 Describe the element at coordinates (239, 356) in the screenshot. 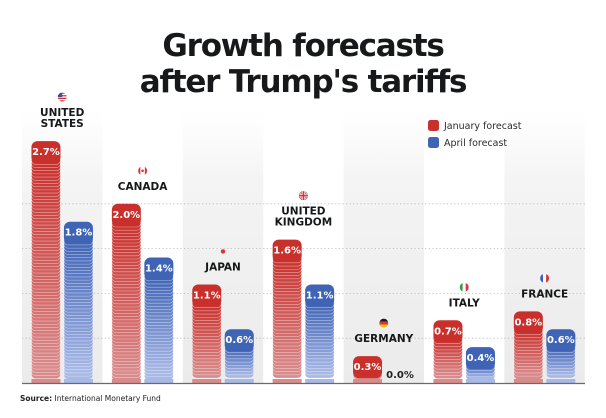

I see `april-bar-japan` at that location.